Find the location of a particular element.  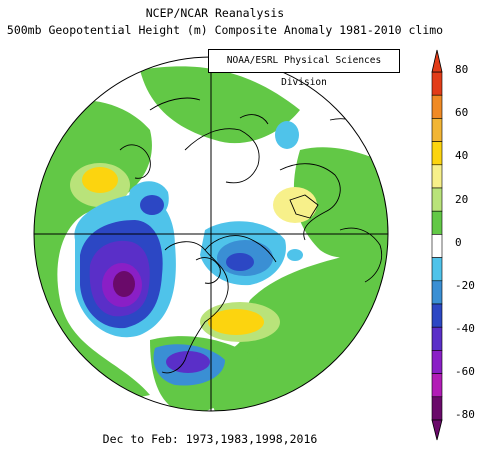

date-caption: Dec to Feb: 1973,1983,1998,2016 is located at coordinates (210, 439).